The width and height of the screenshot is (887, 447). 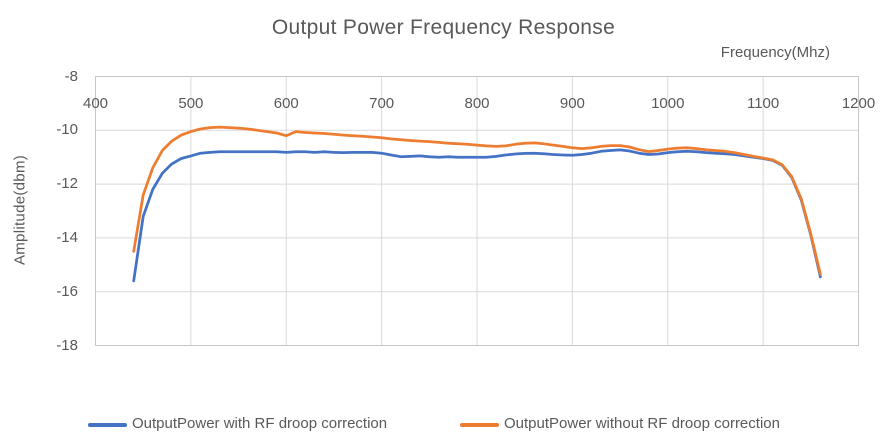 What do you see at coordinates (20, 210) in the screenshot?
I see `y-axis-title: Amplitude(dbm)` at bounding box center [20, 210].